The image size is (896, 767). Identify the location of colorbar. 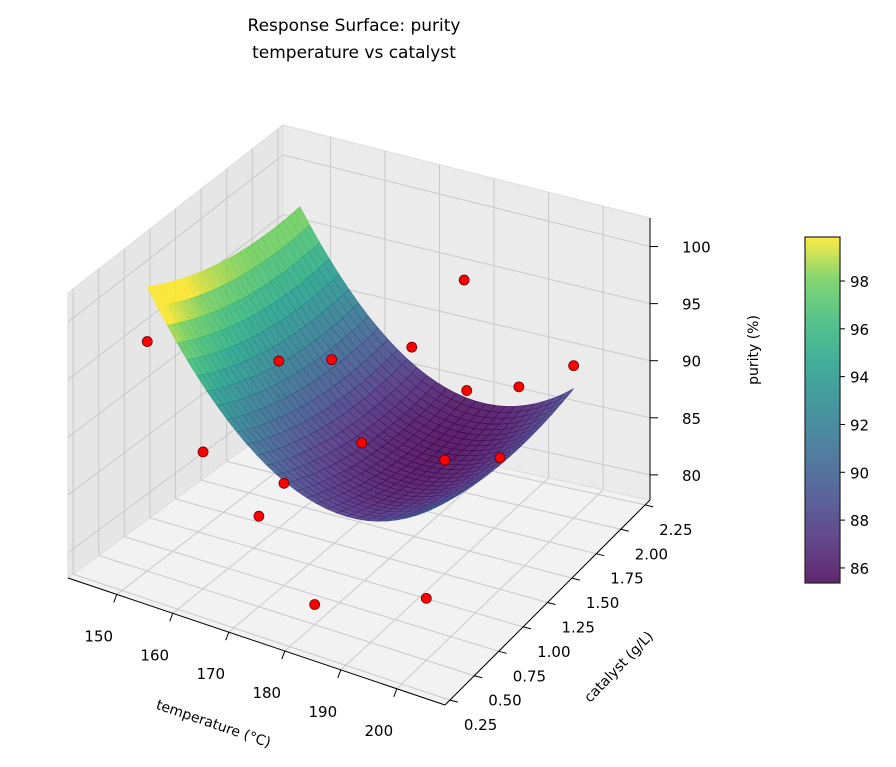
(822, 410).